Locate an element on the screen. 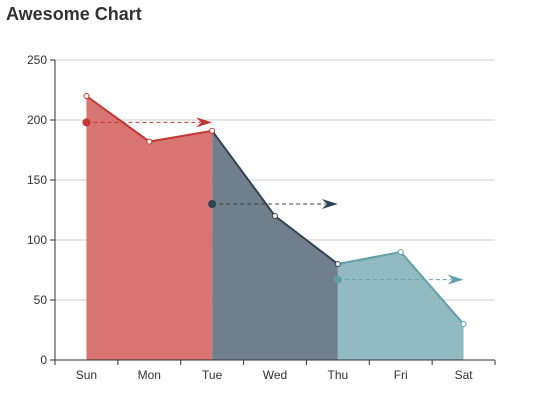 This screenshot has width=550, height=420. x-tick-label: Sat is located at coordinates (464, 375).